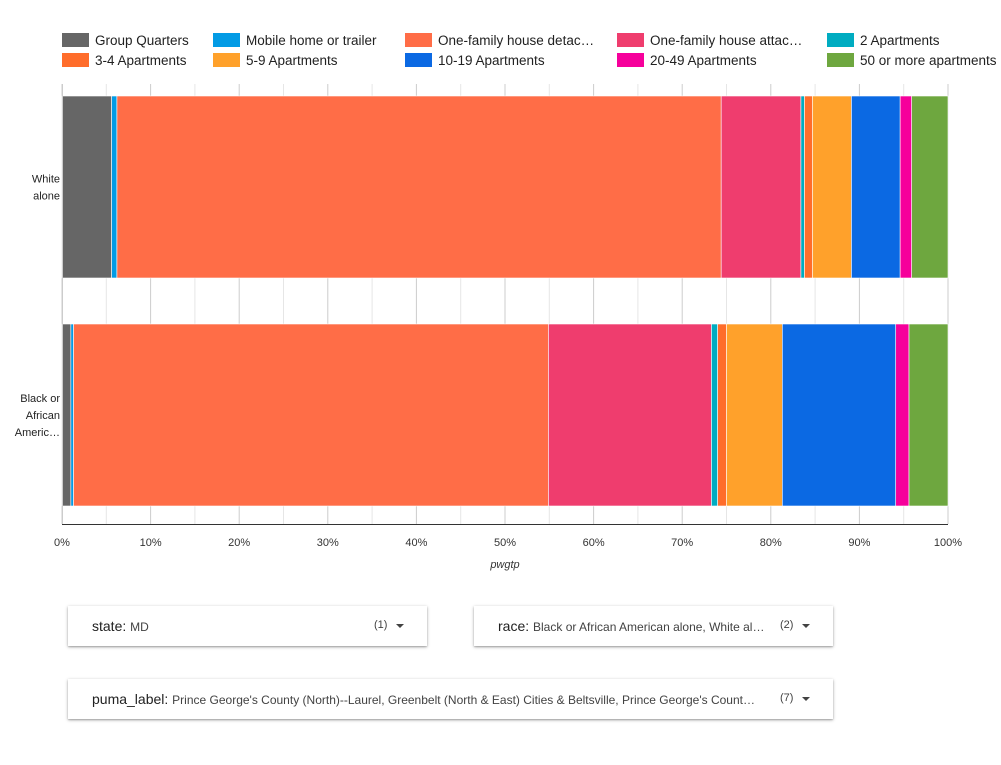 The image size is (1001, 765). I want to click on x-tick-label: 90%, so click(859, 543).